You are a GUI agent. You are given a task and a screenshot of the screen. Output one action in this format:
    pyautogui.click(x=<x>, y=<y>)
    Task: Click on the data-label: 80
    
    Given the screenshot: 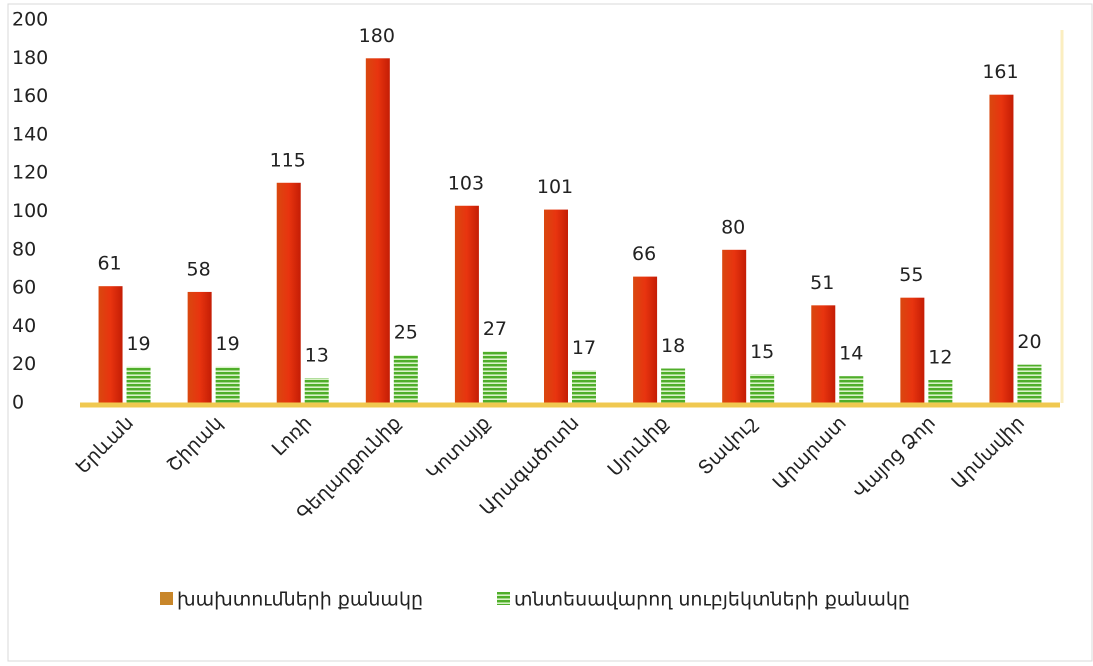 What is the action you would take?
    pyautogui.click(x=733, y=227)
    